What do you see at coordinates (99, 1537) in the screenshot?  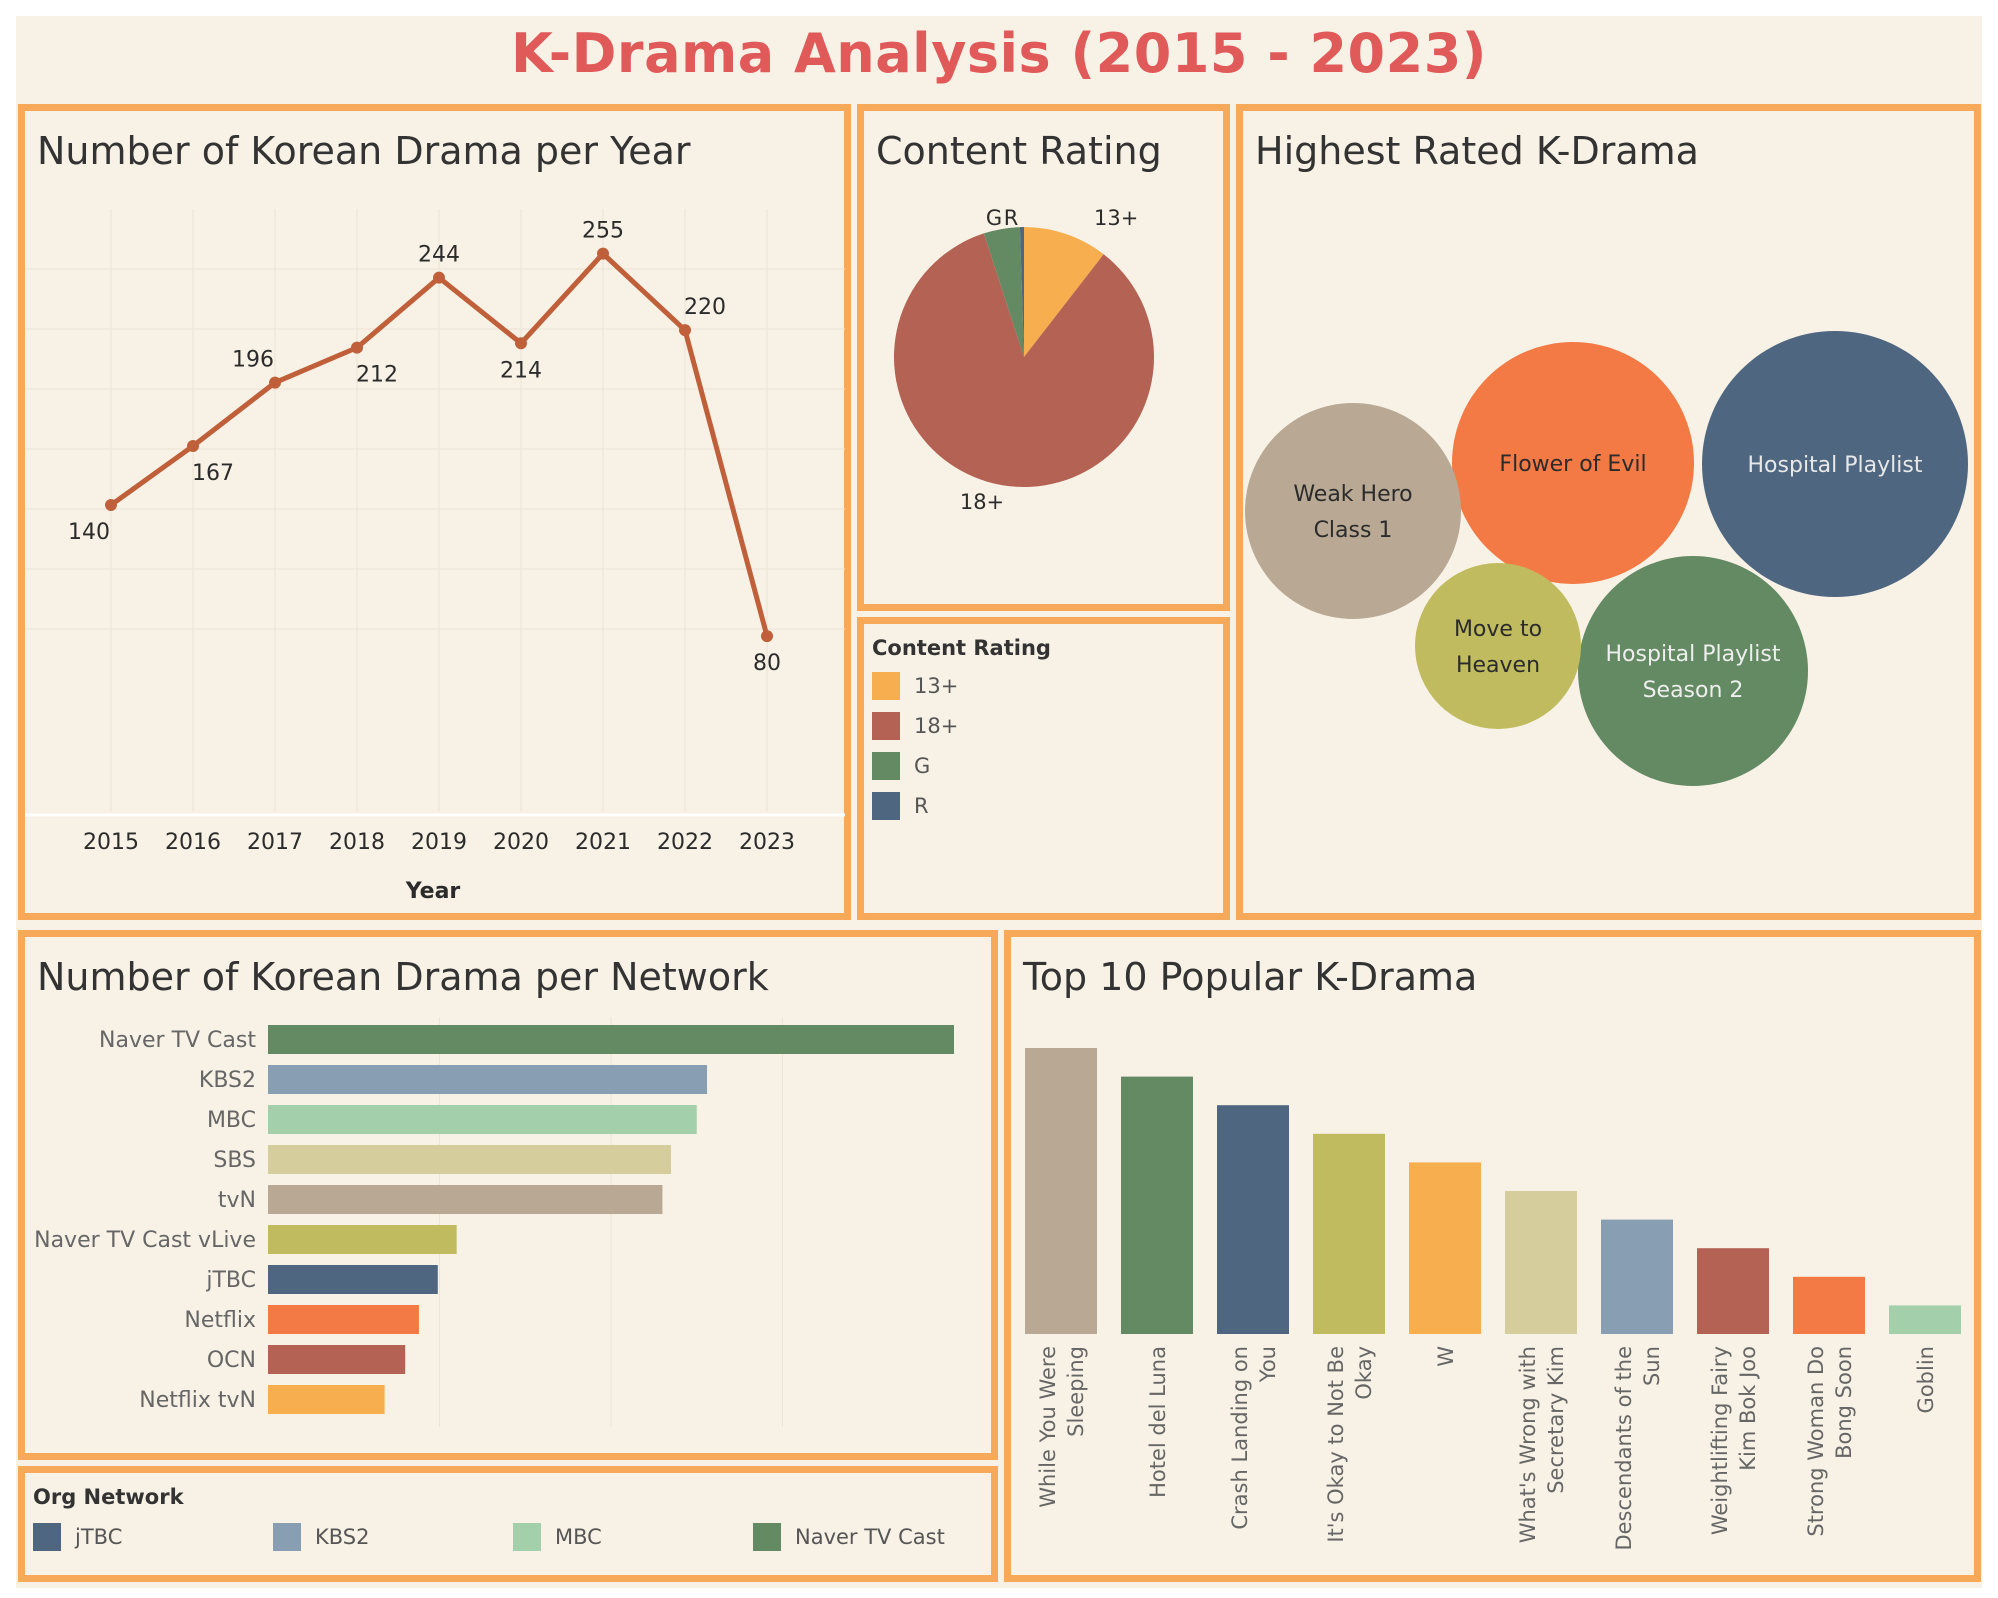 I see `legend-label: jTBC` at bounding box center [99, 1537].